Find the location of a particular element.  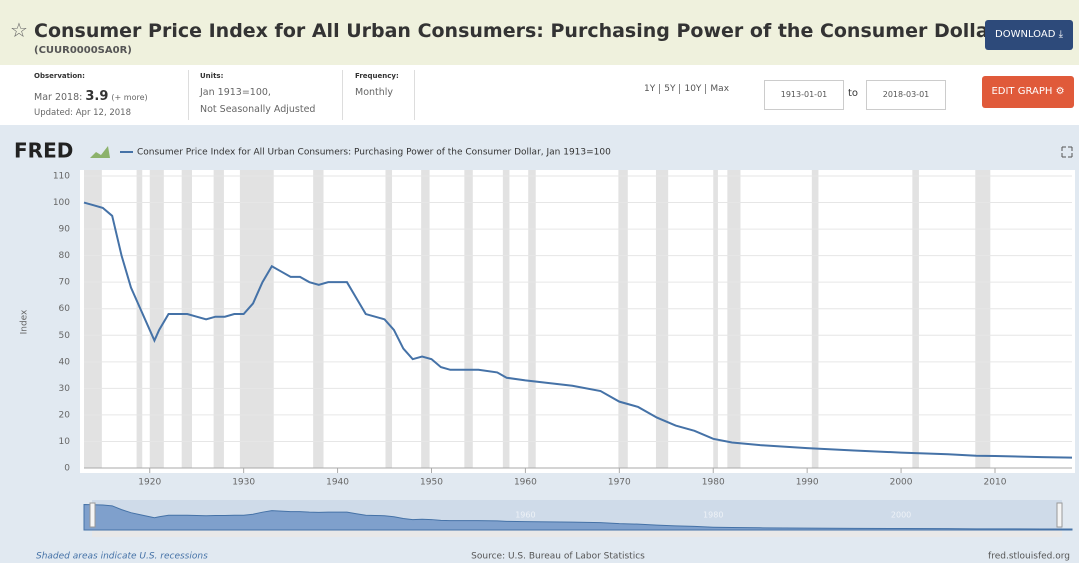

favorite-star: ☆ is located at coordinates (19, 30).